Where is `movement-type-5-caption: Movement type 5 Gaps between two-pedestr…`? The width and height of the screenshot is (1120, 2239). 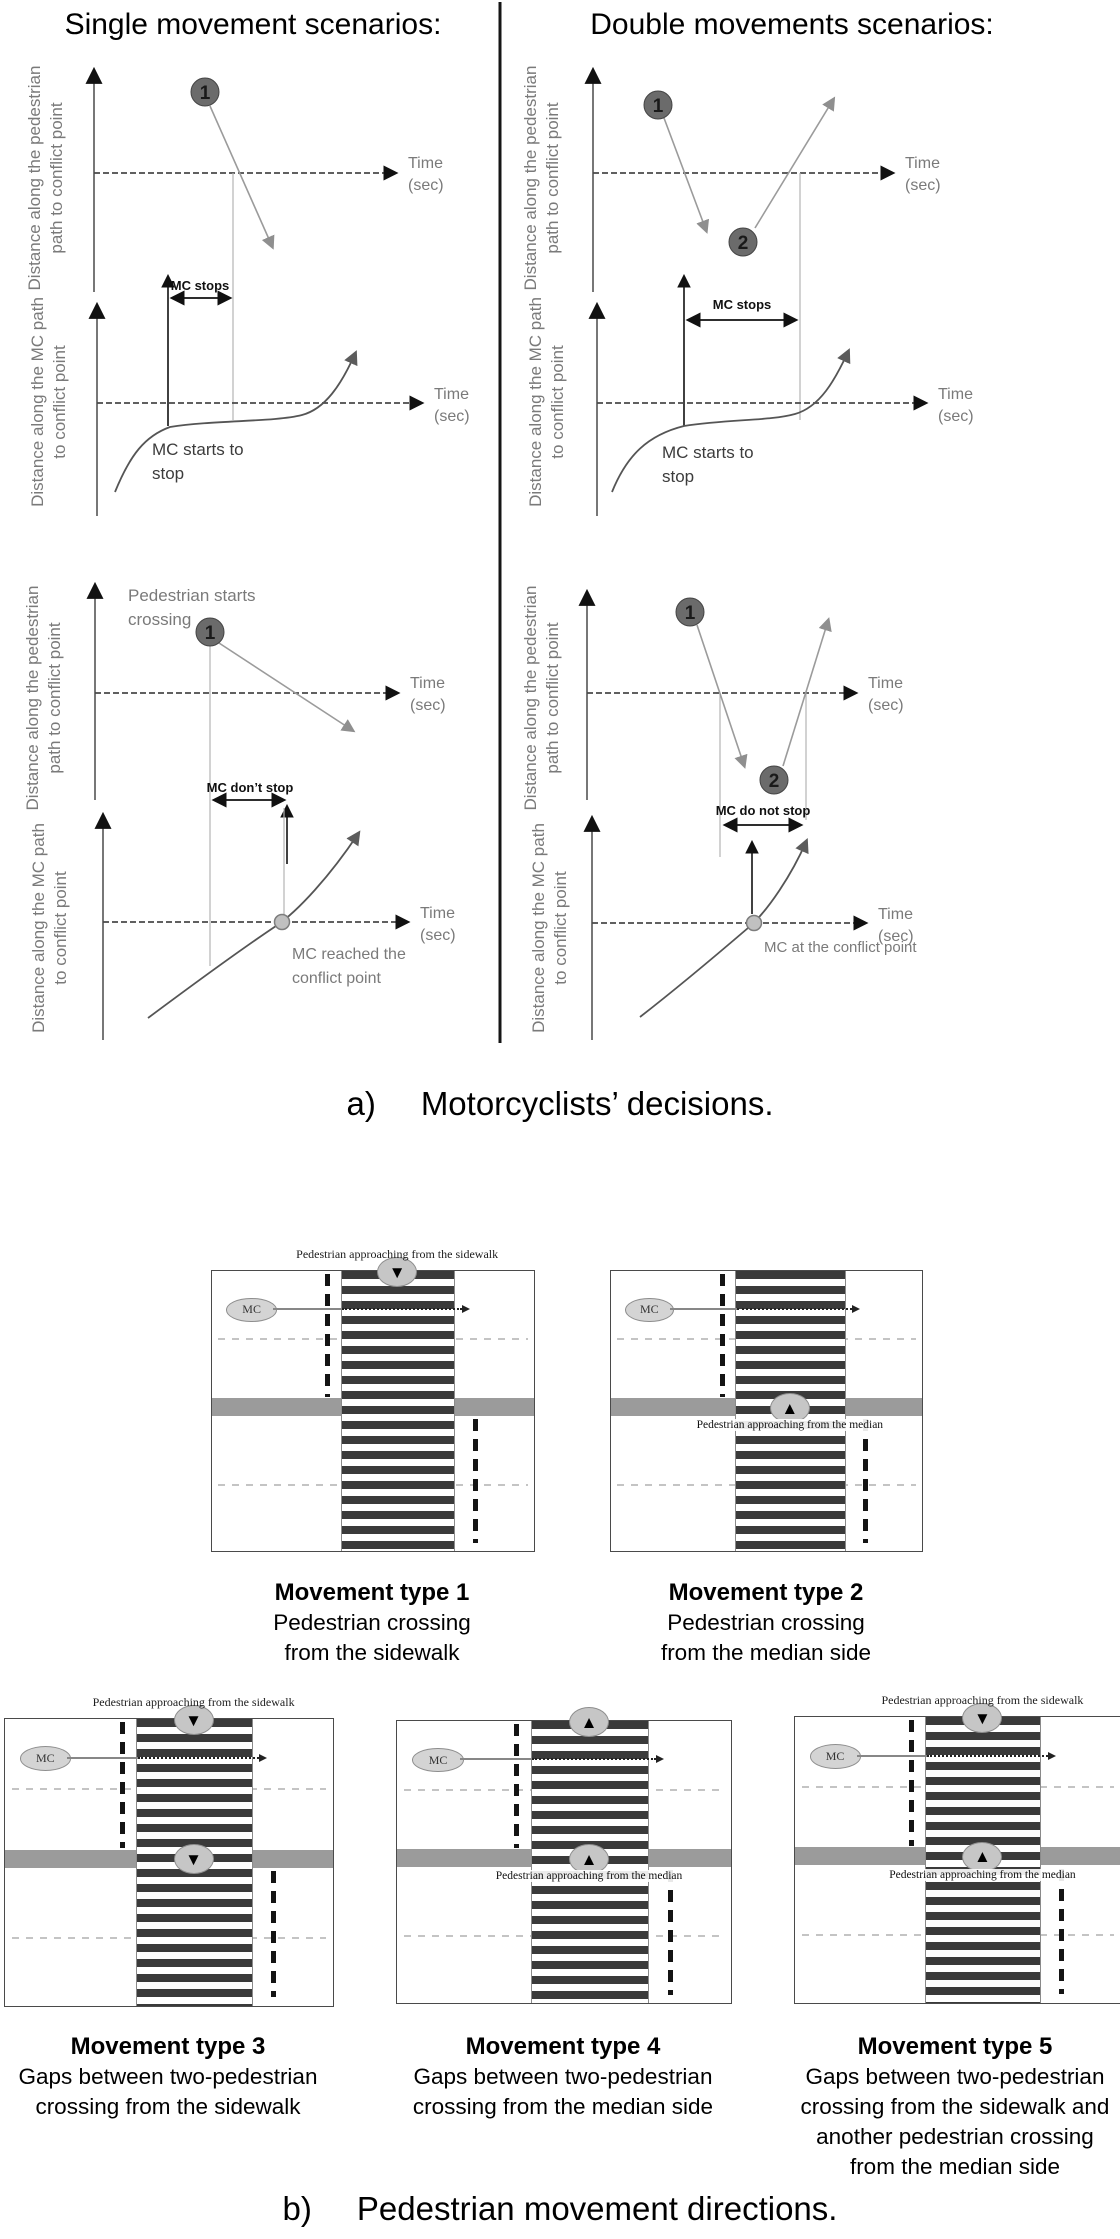
movement-type-5-caption: Movement type 5 Gaps between two-pedestr… is located at coordinates (954, 2107).